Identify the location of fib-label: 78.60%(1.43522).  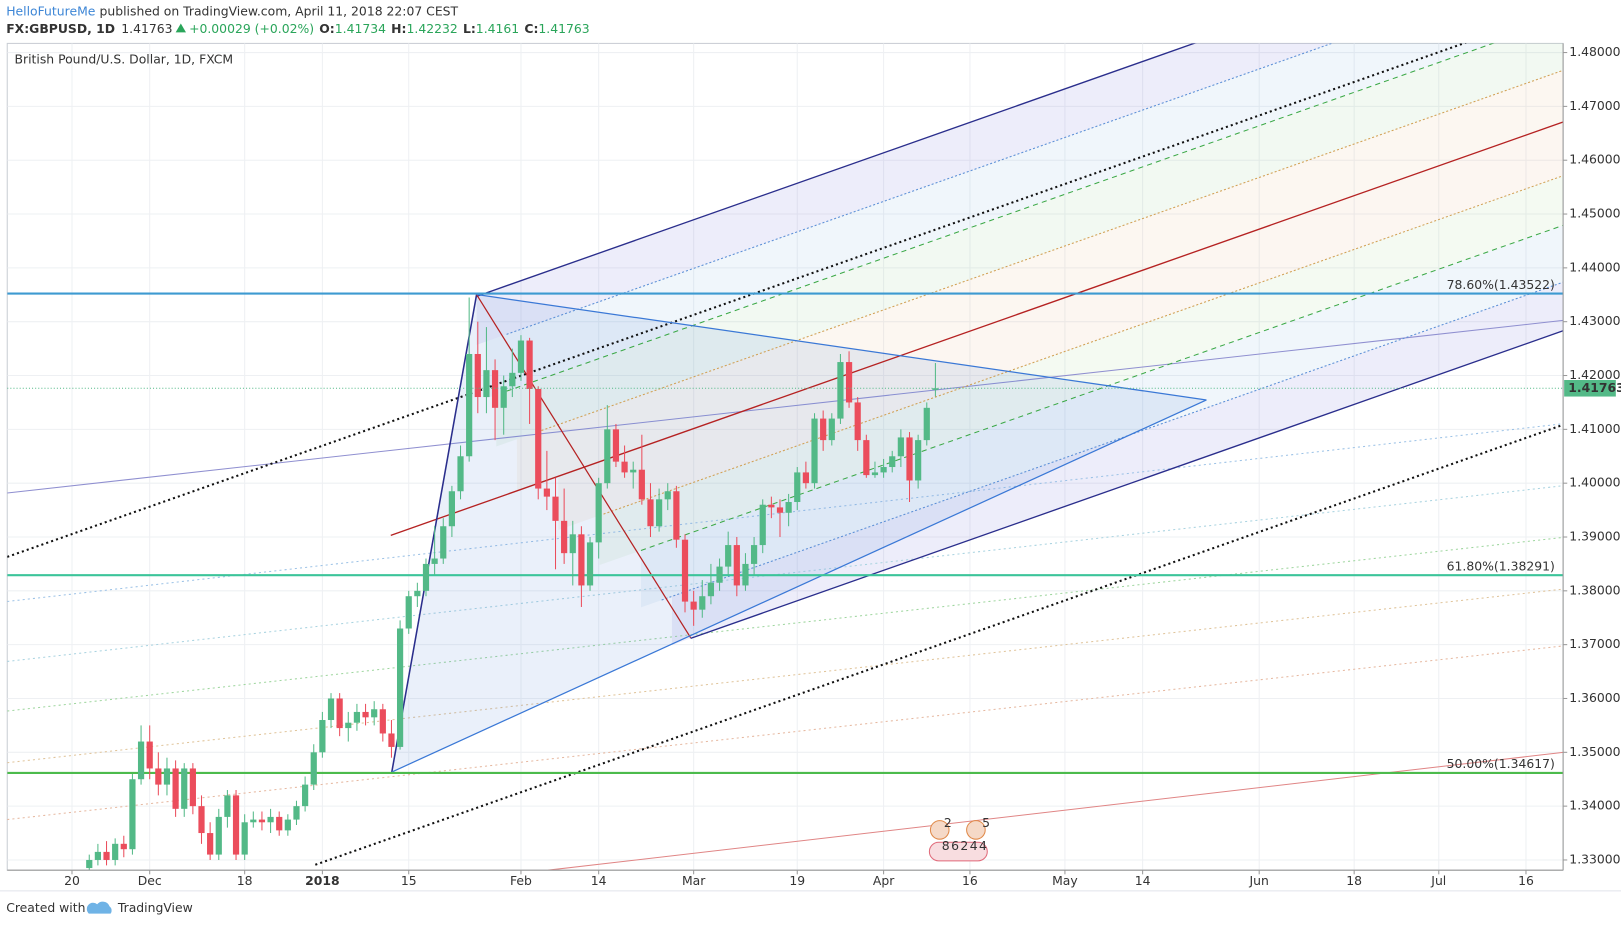
(1501, 284).